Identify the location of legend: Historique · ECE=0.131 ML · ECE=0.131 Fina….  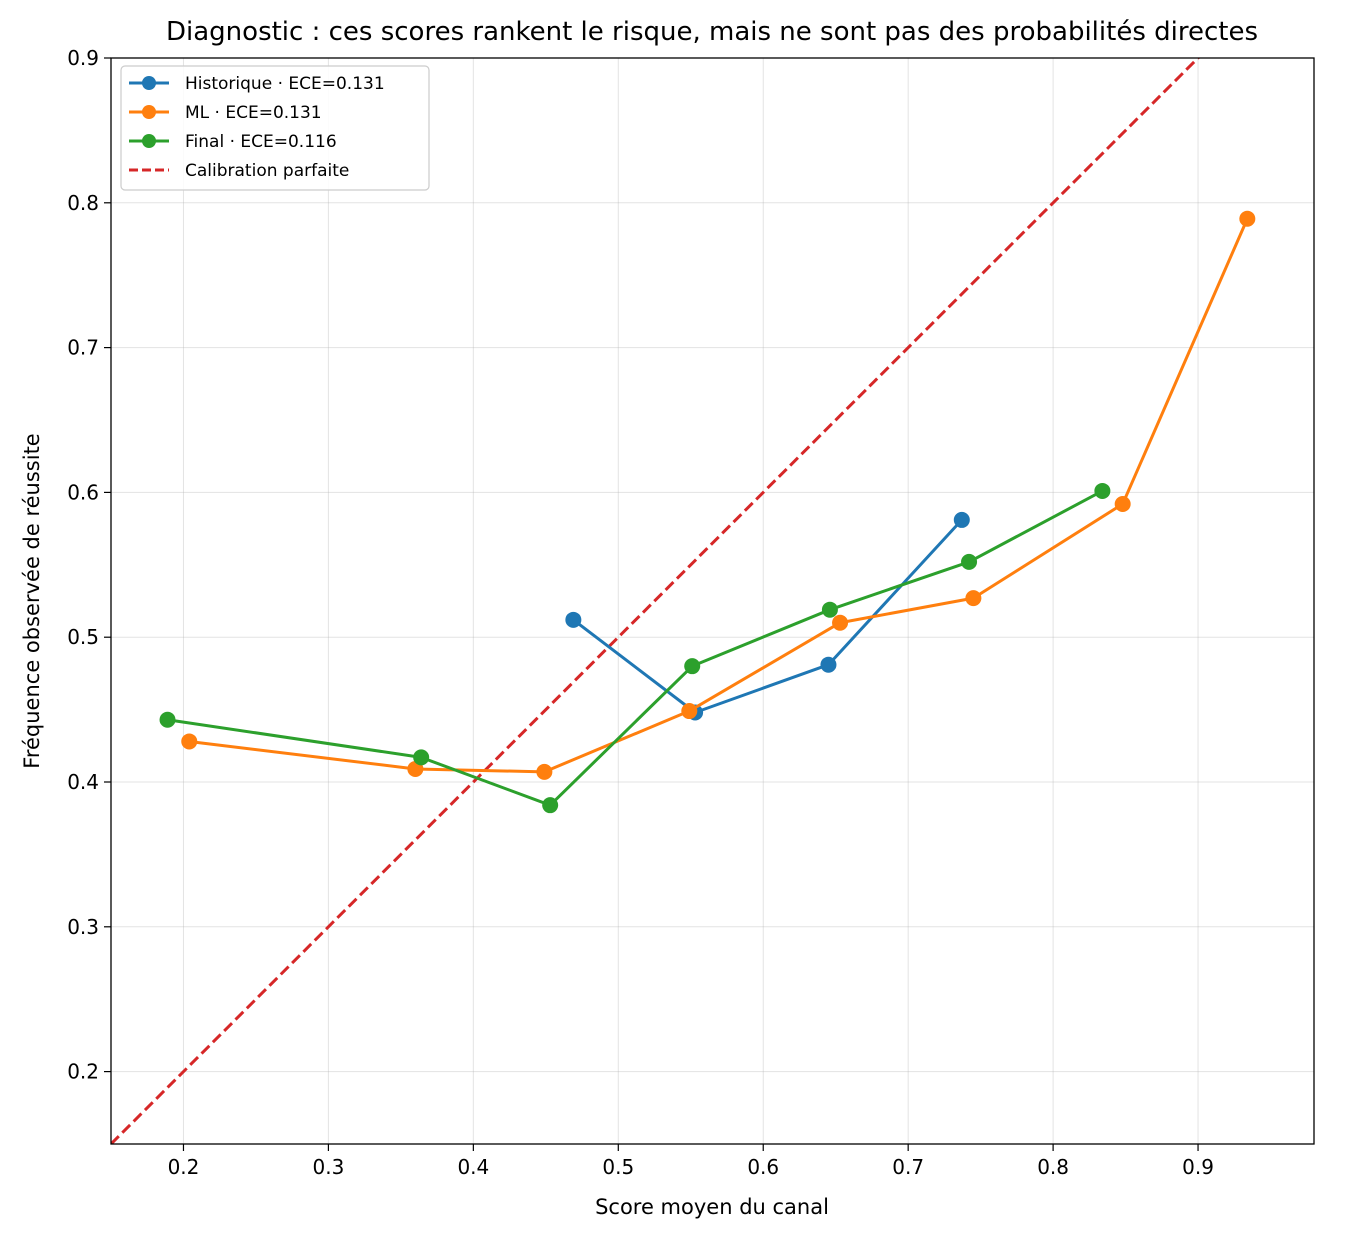
(275, 128).